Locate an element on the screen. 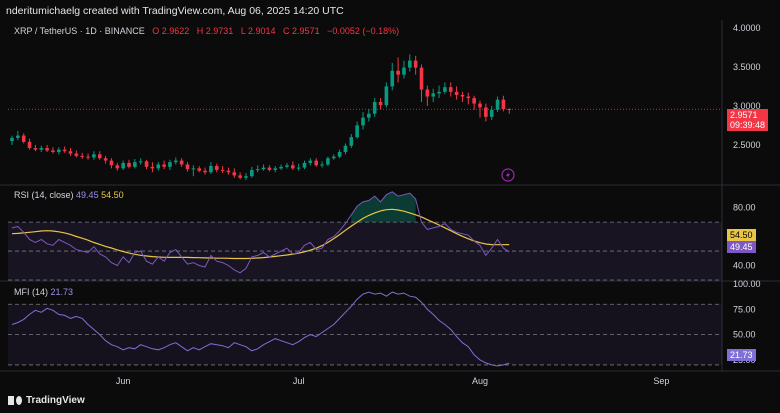 Image resolution: width=780 pixels, height=413 pixels. last-price-tag: 2.9571 09:39:48 is located at coordinates (748, 120).